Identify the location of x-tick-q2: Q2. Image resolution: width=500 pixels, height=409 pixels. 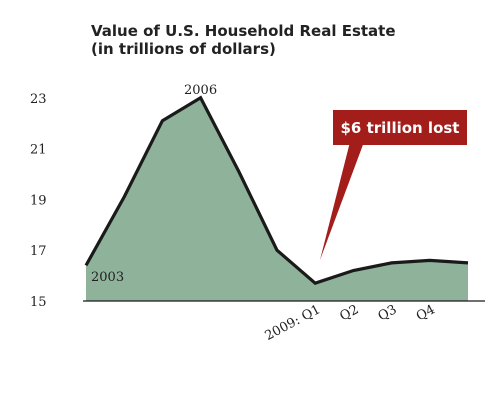
(350, 313).